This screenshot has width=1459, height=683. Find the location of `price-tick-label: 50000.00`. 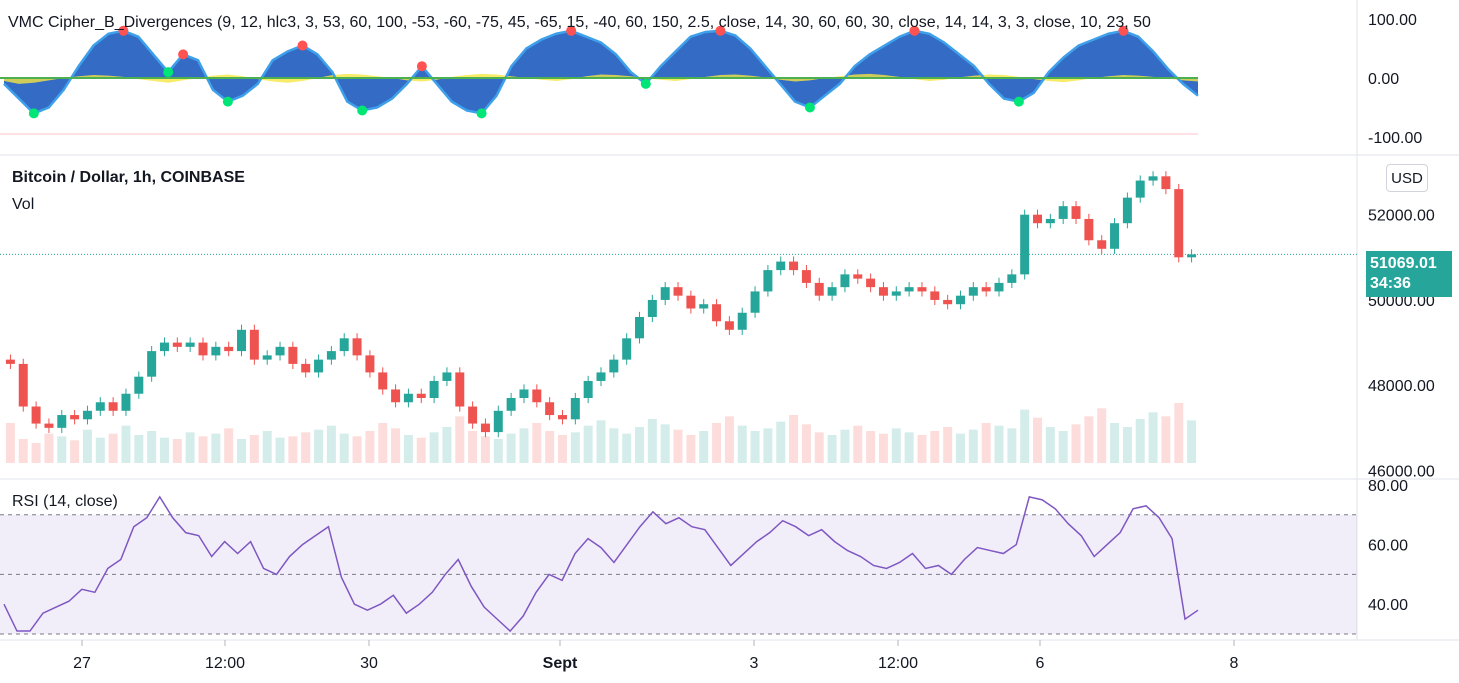

price-tick-label: 50000.00 is located at coordinates (1401, 301).